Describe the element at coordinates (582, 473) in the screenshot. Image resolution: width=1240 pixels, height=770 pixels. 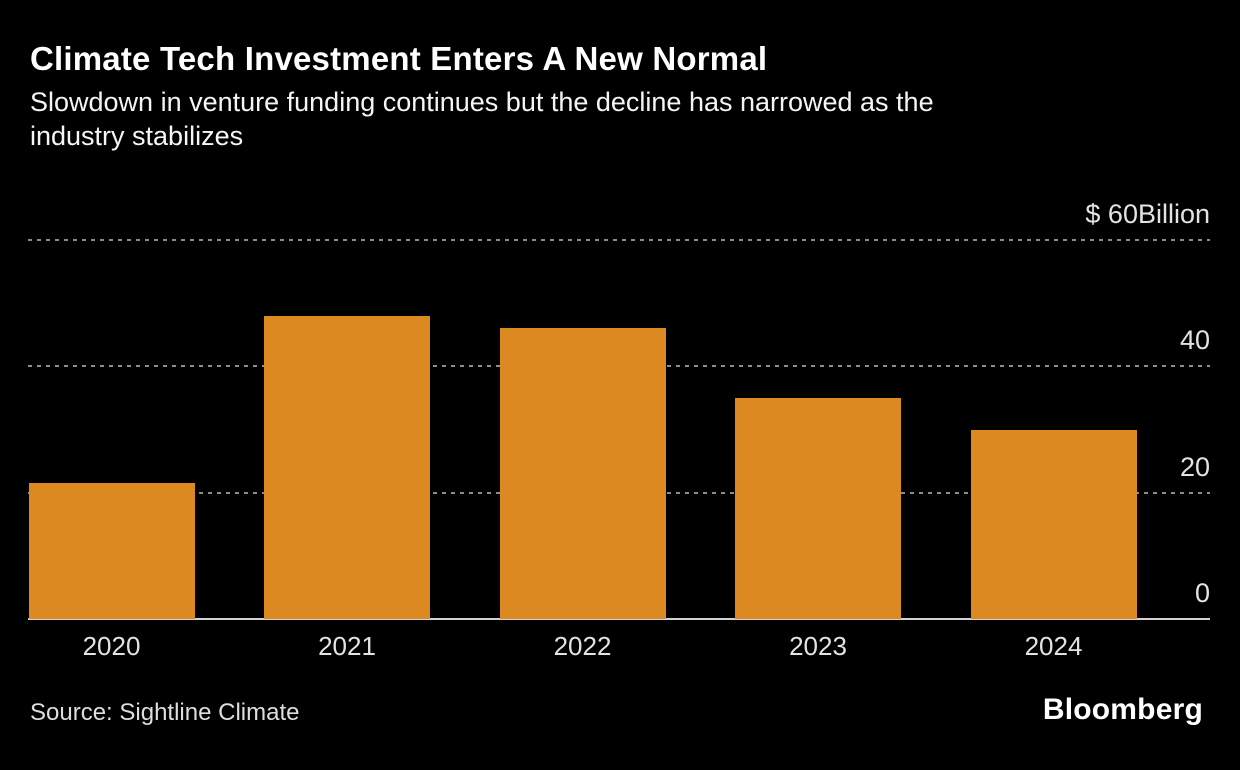
I see `bar-2022` at that location.